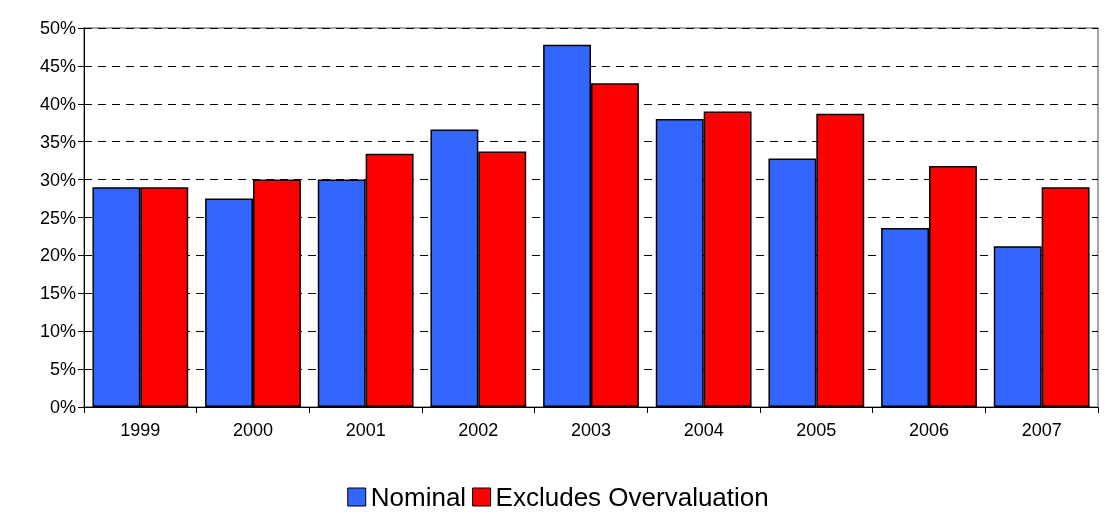  Describe the element at coordinates (478, 430) in the screenshot. I see `x-tick-label: 2002` at that location.